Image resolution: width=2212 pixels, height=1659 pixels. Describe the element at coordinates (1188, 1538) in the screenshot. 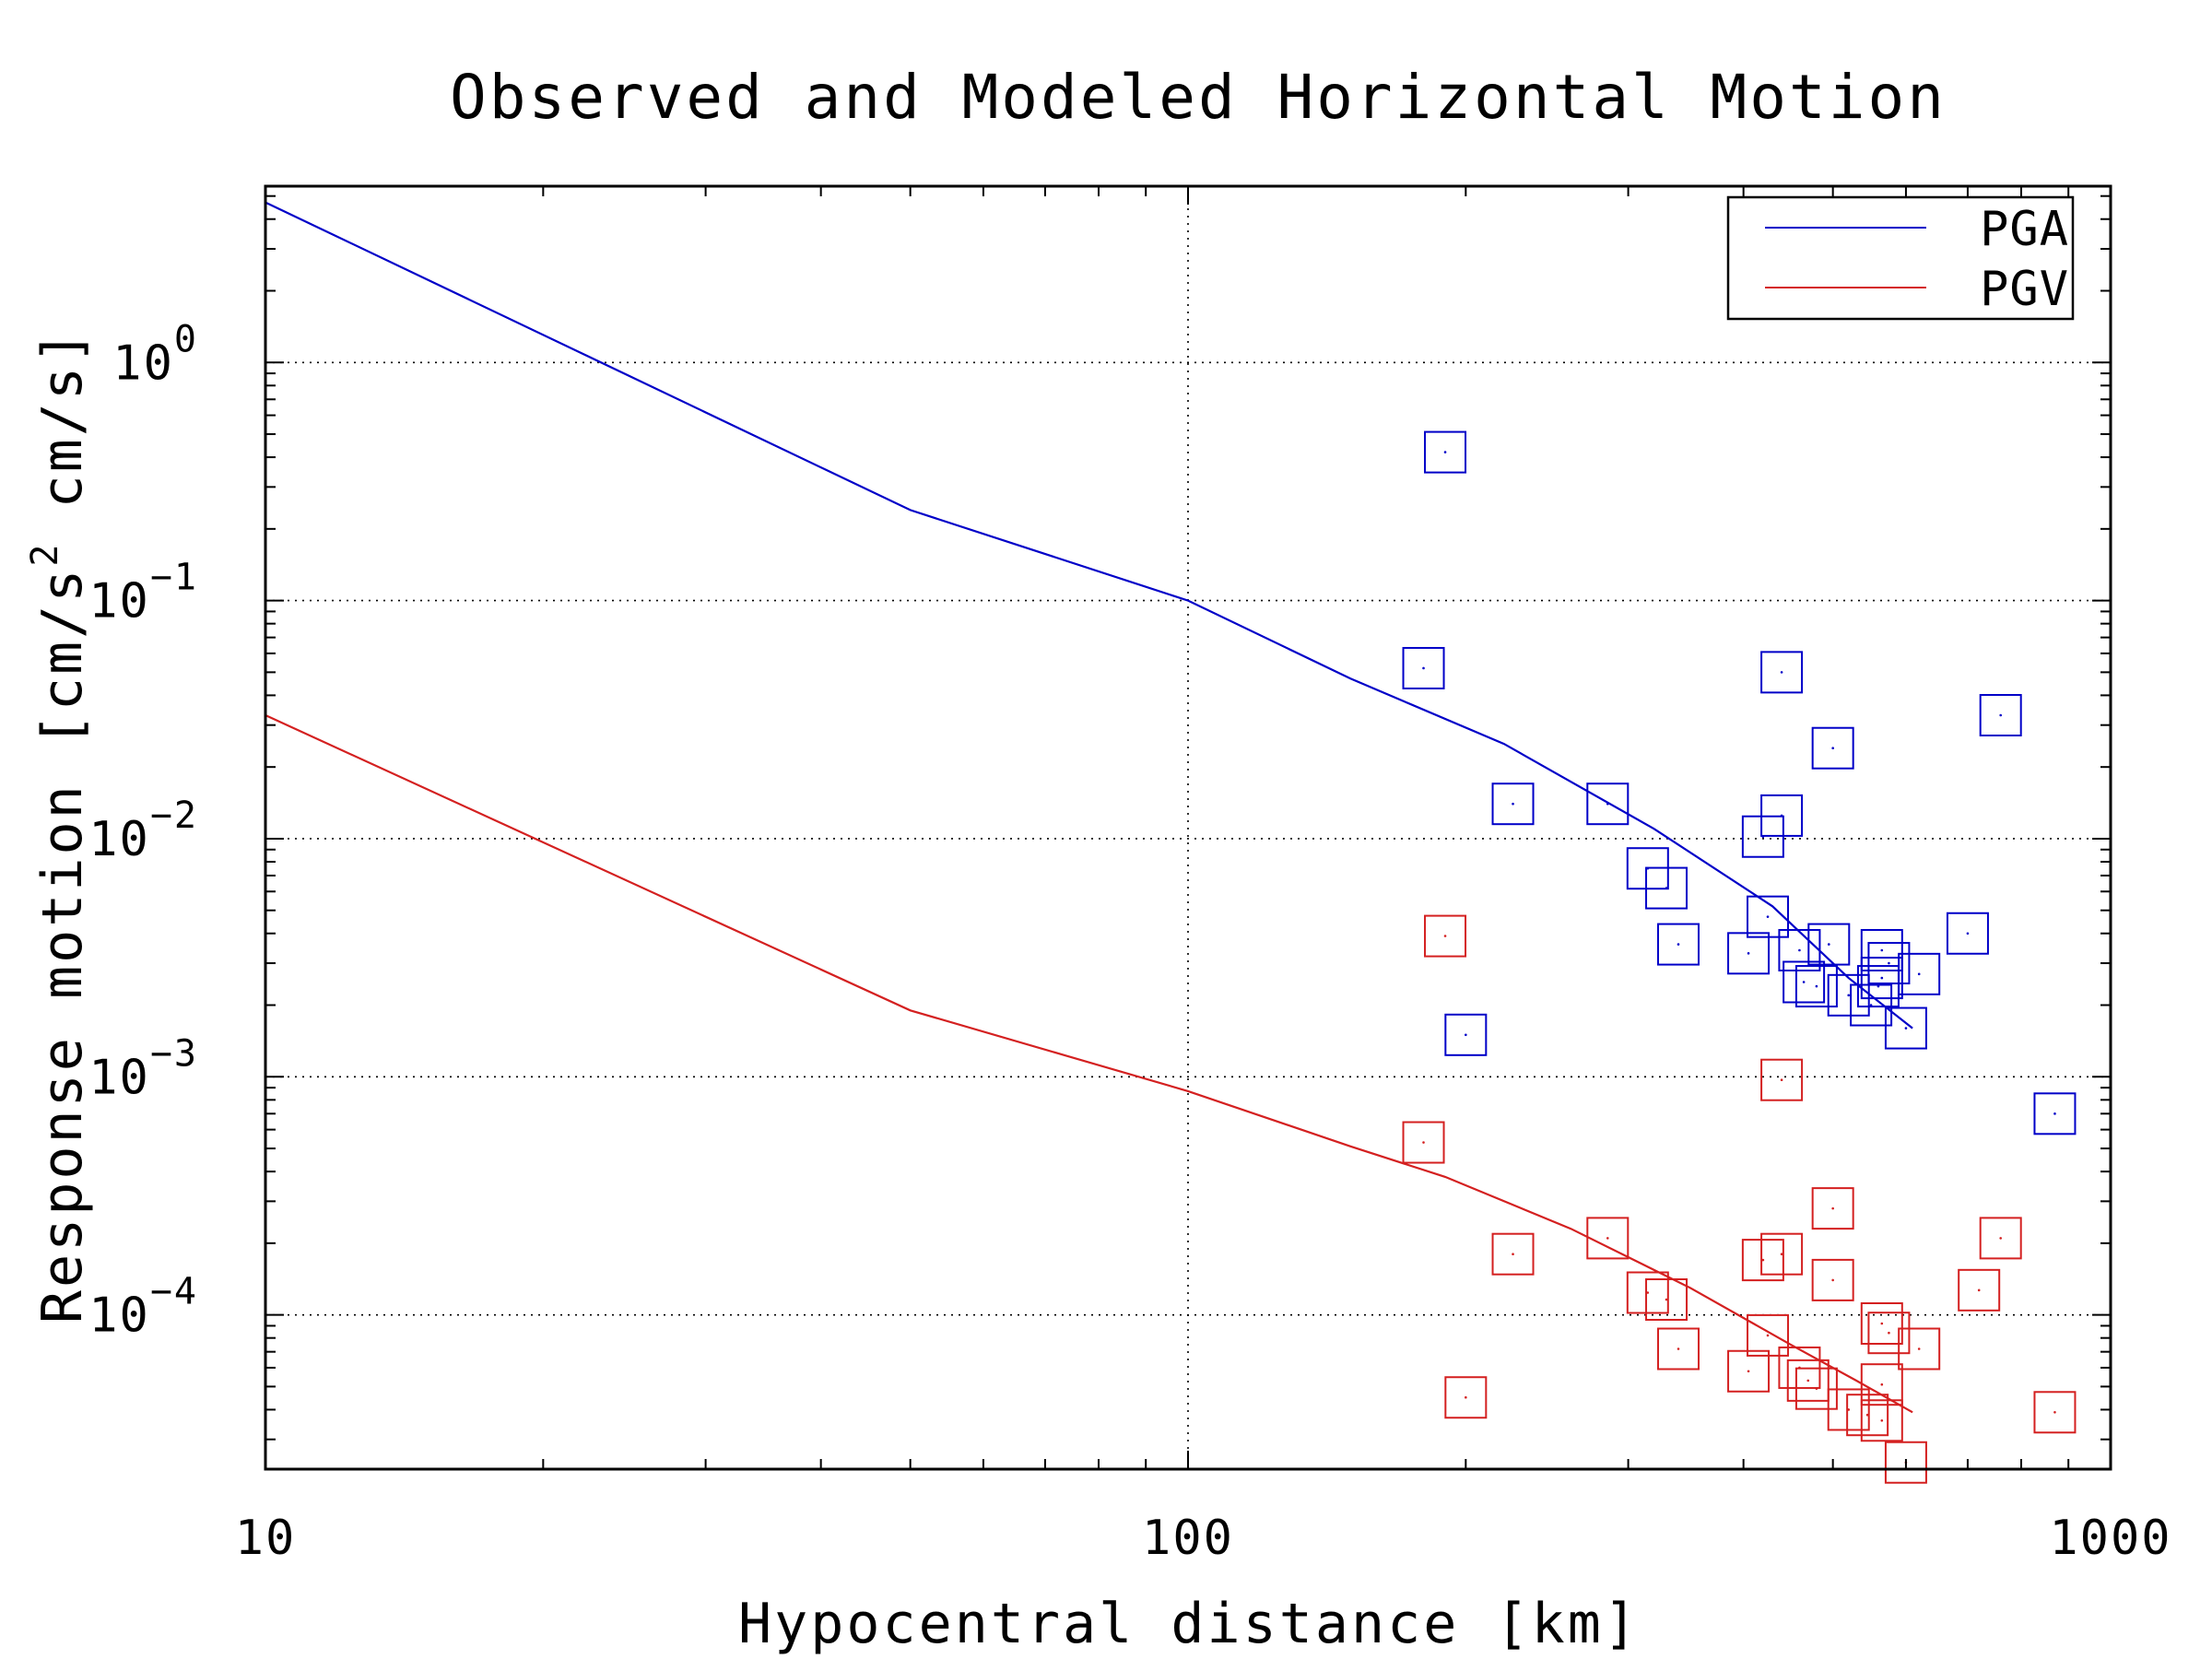

I see `x-tick-label: 100` at that location.